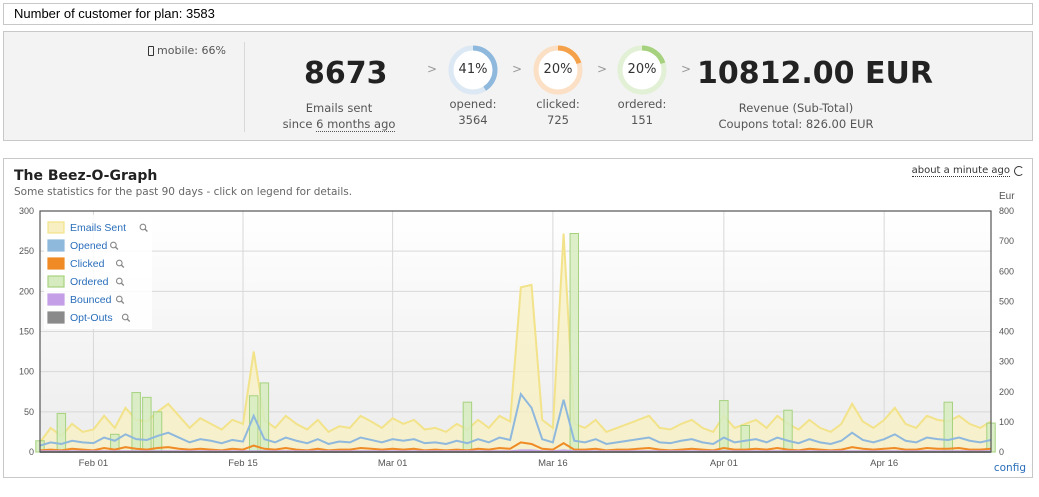 The image size is (1039, 497). I want to click on legend-item-emails-sent: Emails Sent, so click(98, 228).